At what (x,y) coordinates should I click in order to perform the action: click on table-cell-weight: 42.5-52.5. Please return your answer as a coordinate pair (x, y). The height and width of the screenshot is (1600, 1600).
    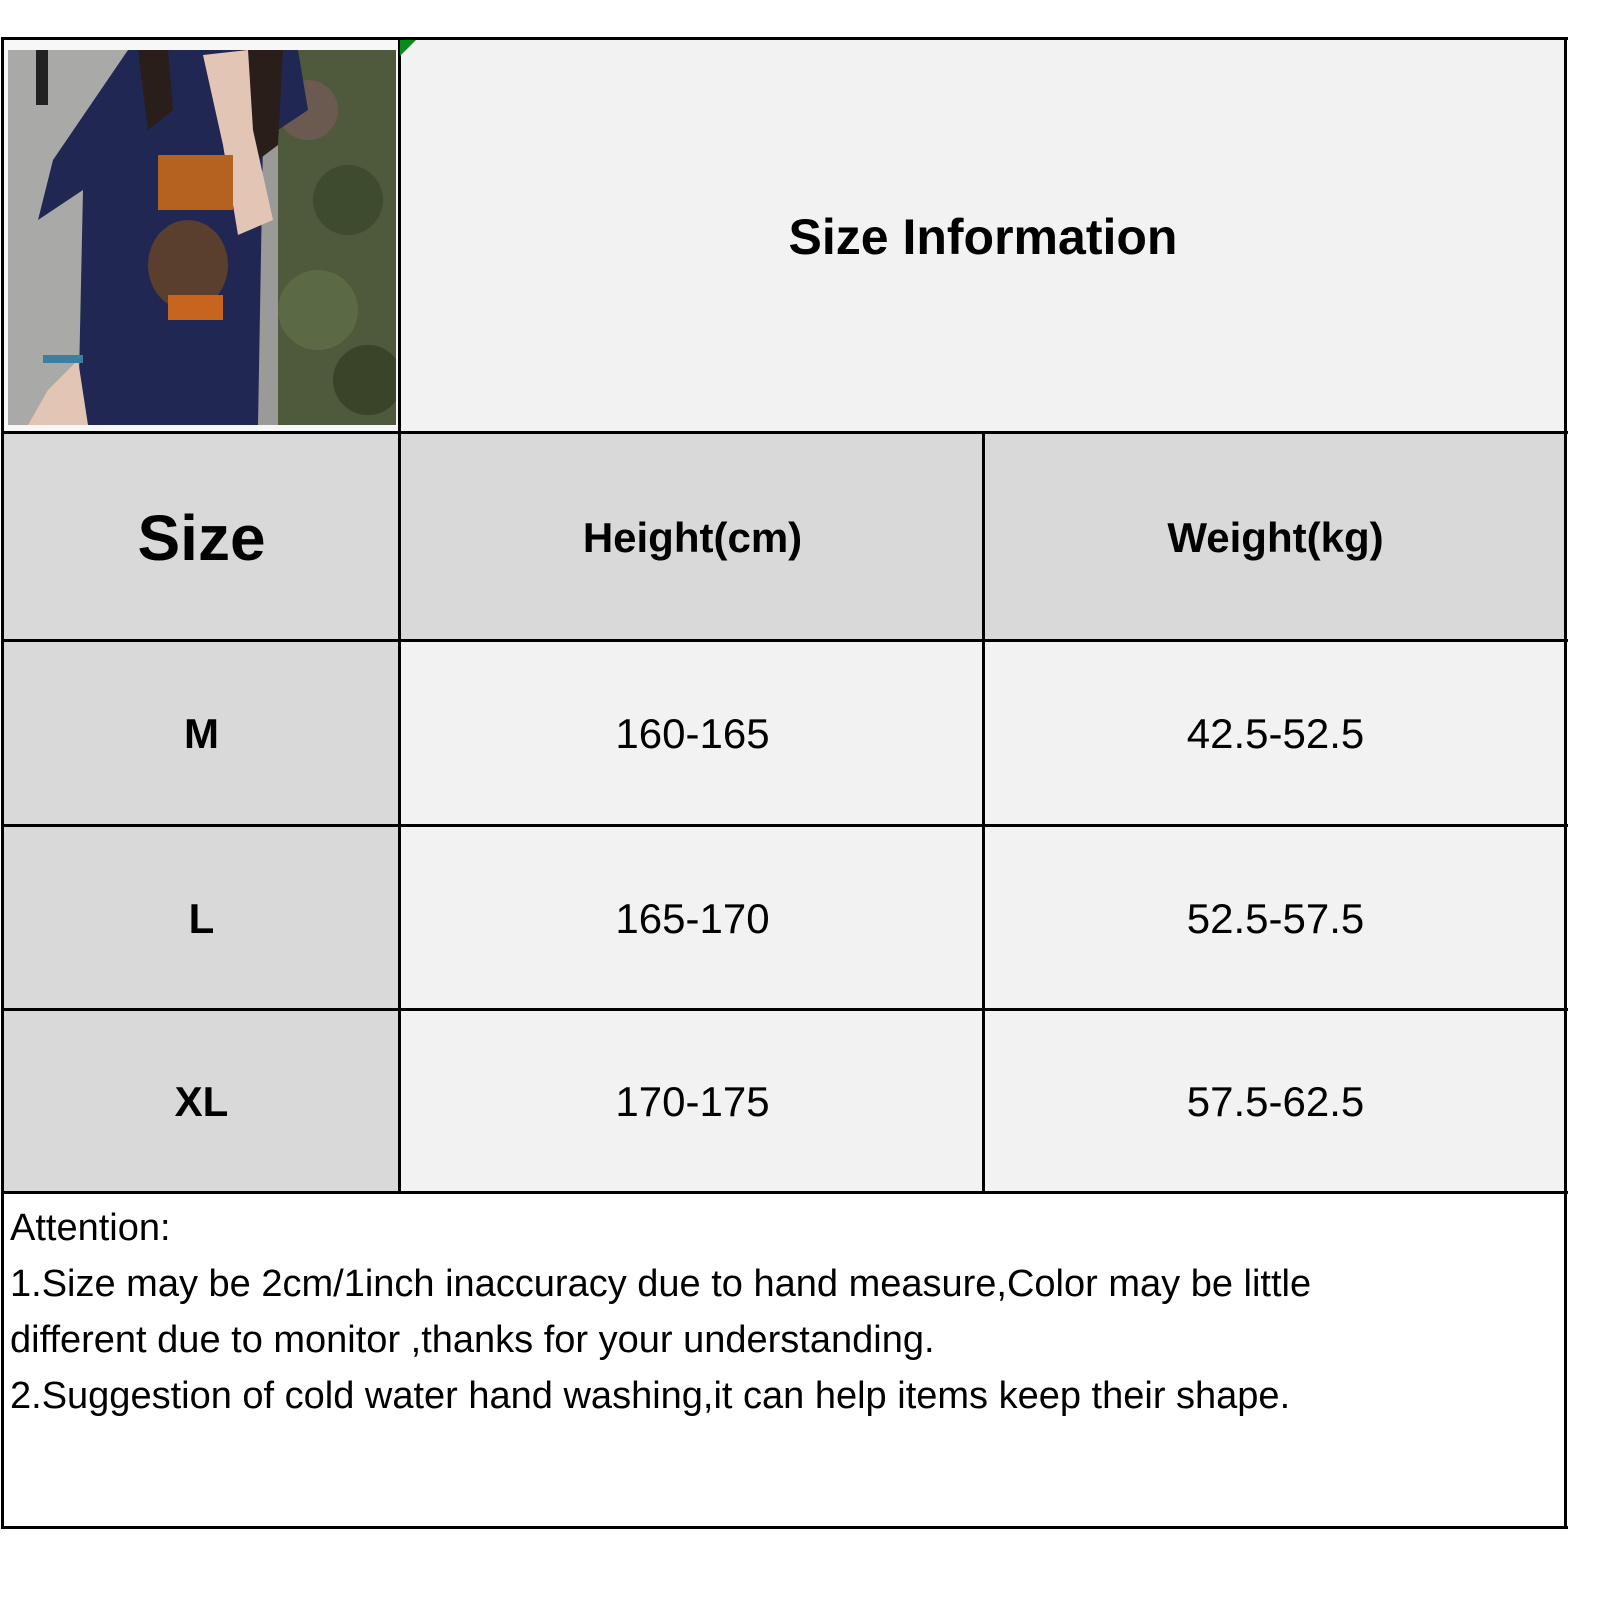
    Looking at the image, I should click on (1275, 734).